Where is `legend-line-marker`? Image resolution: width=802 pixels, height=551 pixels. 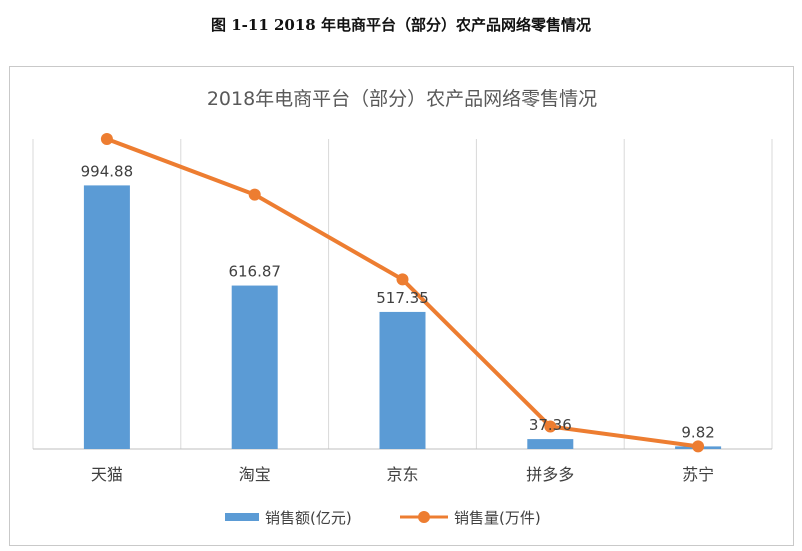 legend-line-marker is located at coordinates (424, 517).